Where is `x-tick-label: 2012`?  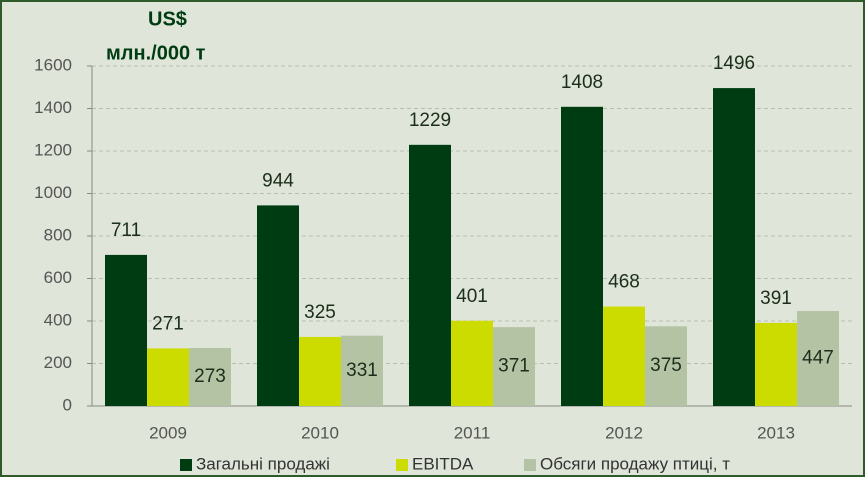
x-tick-label: 2012 is located at coordinates (624, 432).